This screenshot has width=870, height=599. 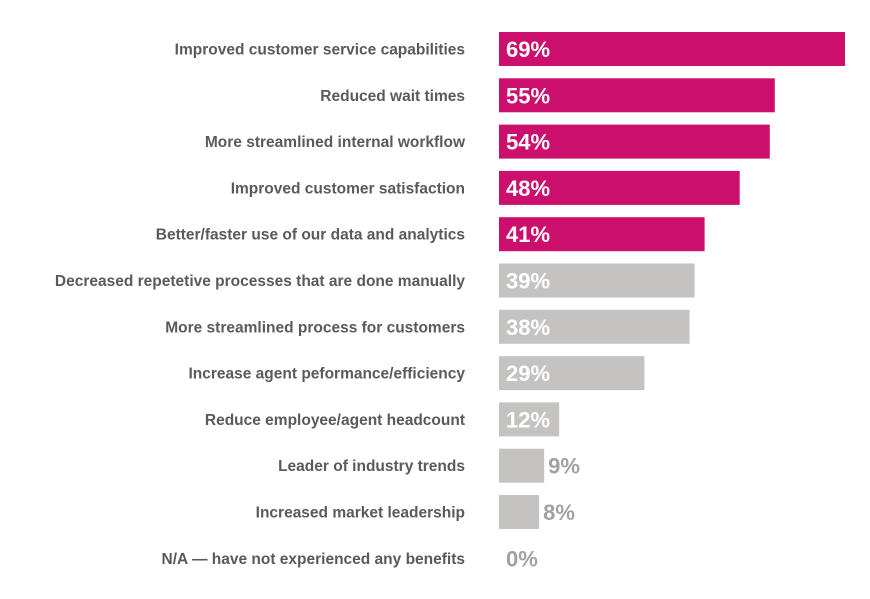 I want to click on value-label: 41%, so click(x=528, y=234).